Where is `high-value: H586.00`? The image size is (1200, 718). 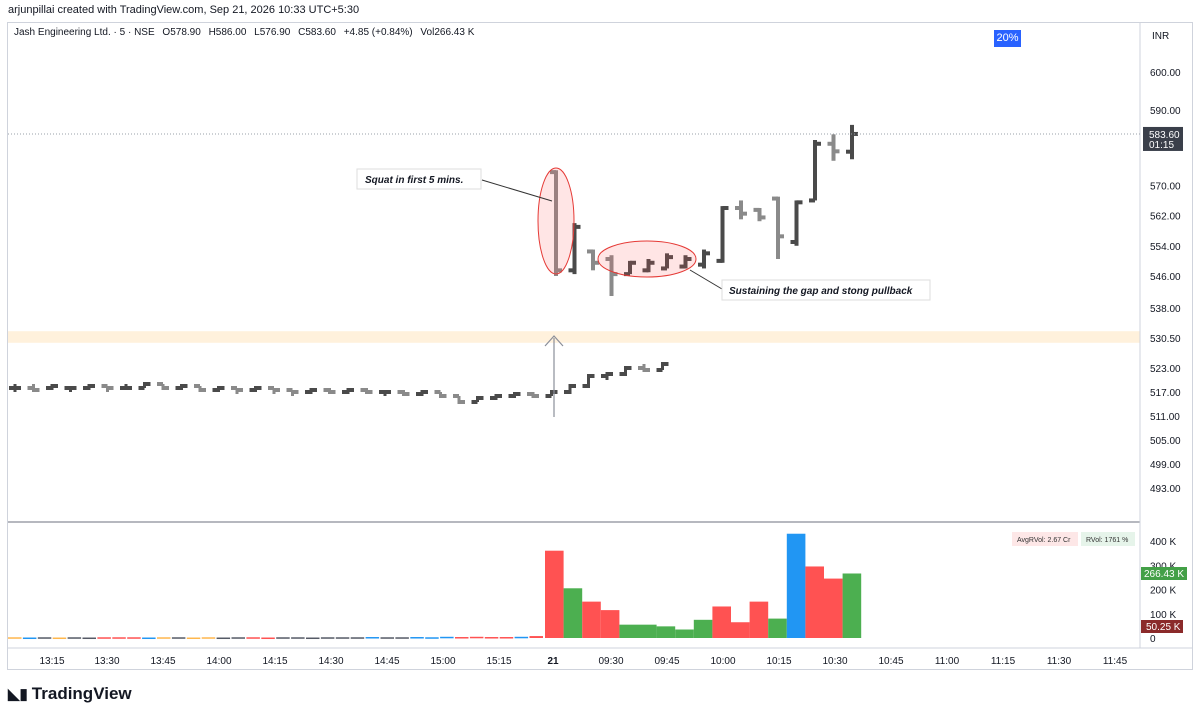
high-value: H586.00 is located at coordinates (227, 32).